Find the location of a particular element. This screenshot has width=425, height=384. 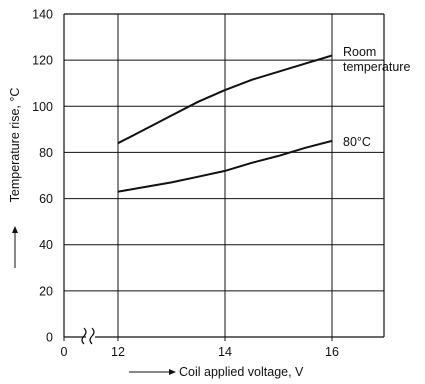

x-tick-label: 12 is located at coordinates (118, 352).